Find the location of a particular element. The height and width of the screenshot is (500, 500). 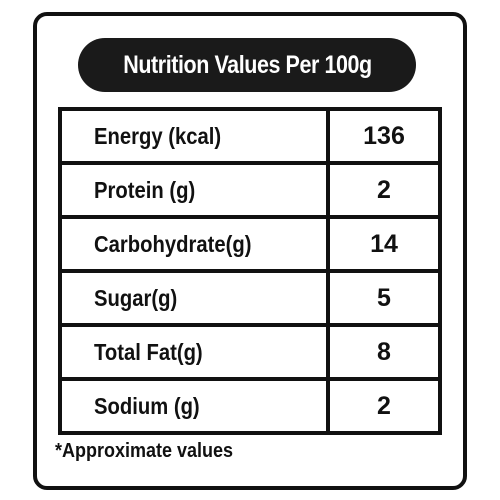

nutrient-name: Protein (g) is located at coordinates (145, 189).